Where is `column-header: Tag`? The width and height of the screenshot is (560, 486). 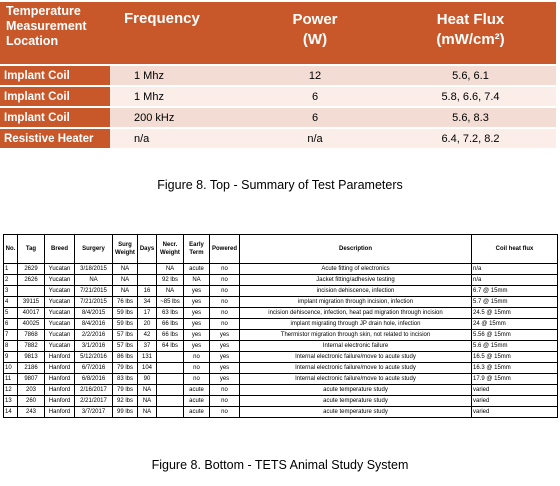
column-header: Tag is located at coordinates (31, 249).